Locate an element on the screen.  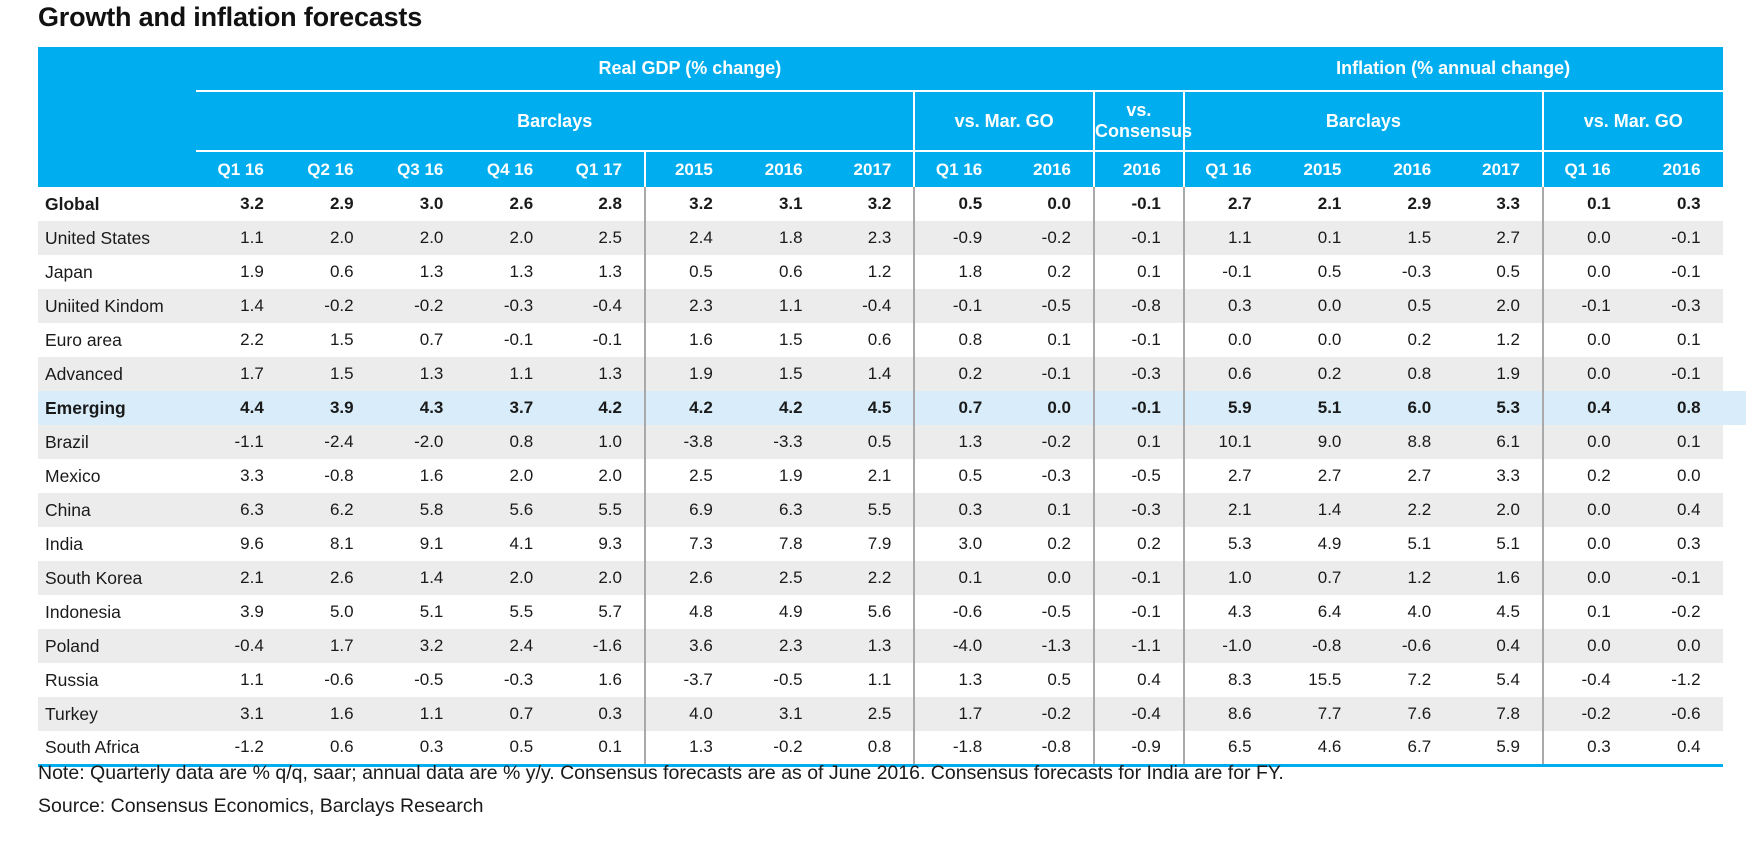
cell: -1.2 is located at coordinates (1677, 680).